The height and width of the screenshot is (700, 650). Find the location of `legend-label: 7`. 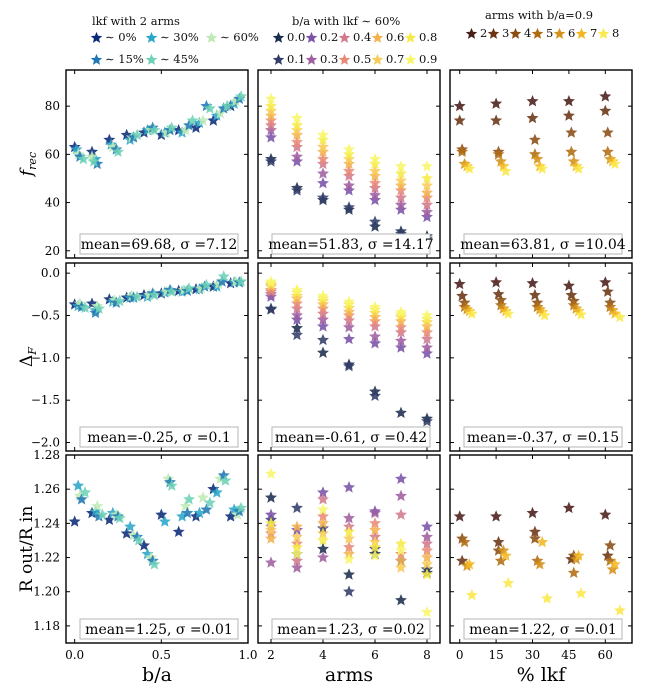

legend-label: 7 is located at coordinates (594, 33).